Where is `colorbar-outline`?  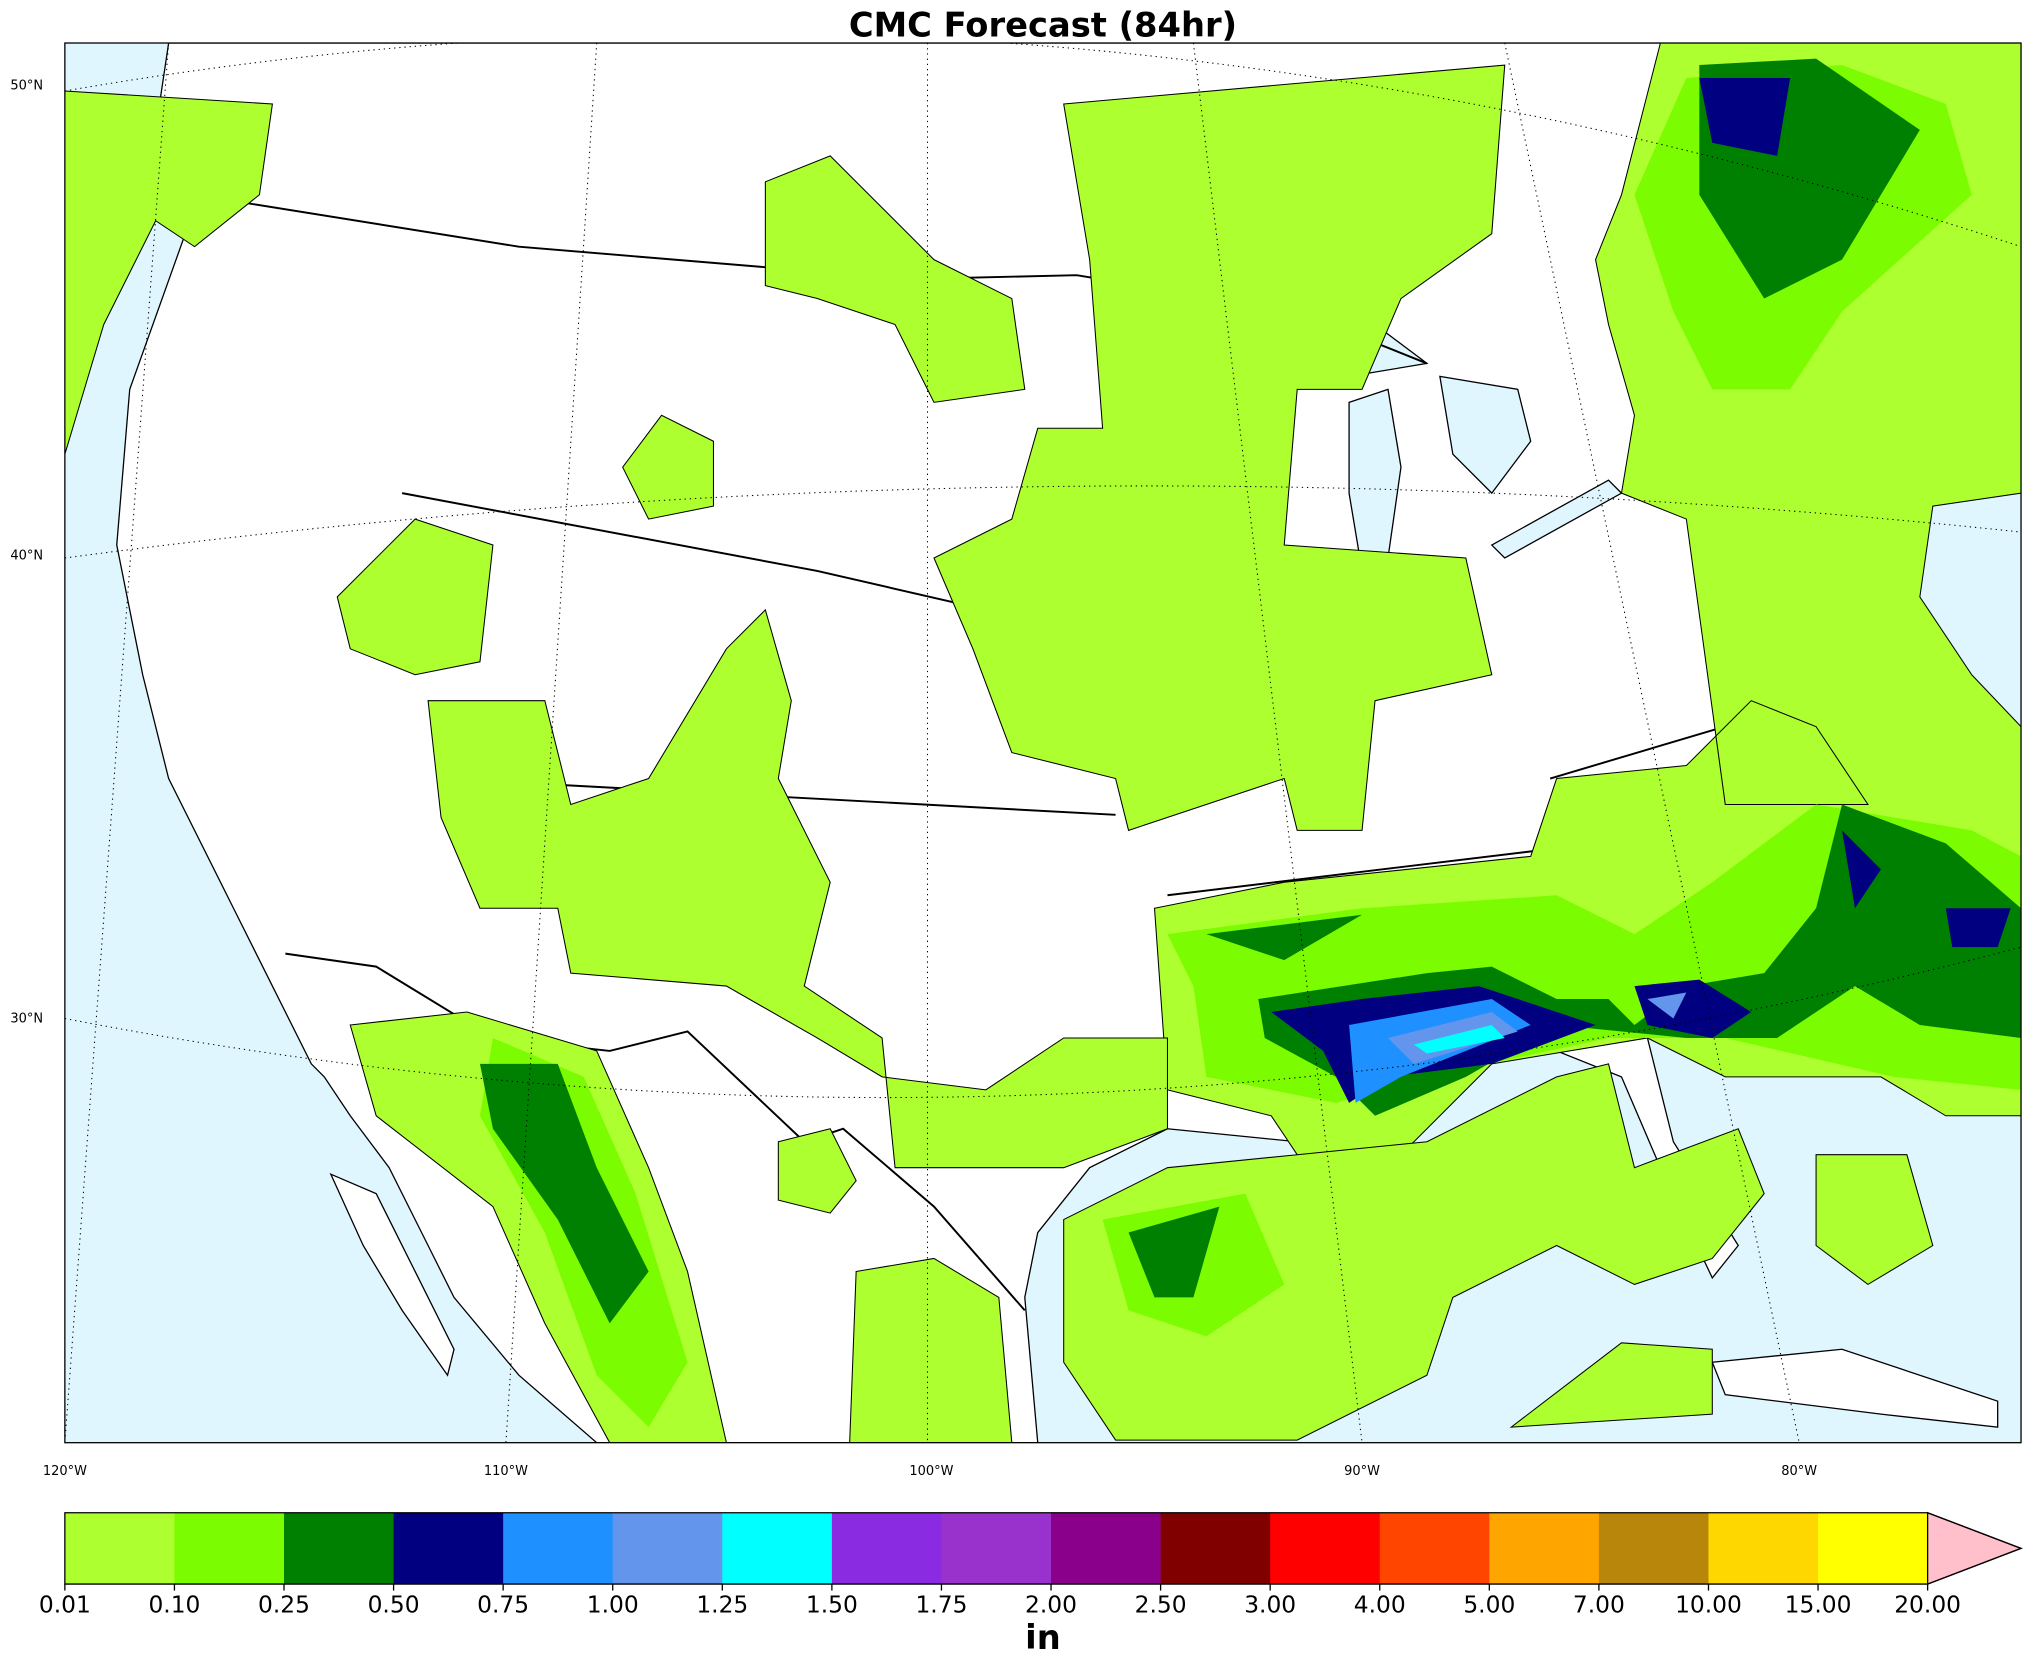 colorbar-outline is located at coordinates (1043, 1548).